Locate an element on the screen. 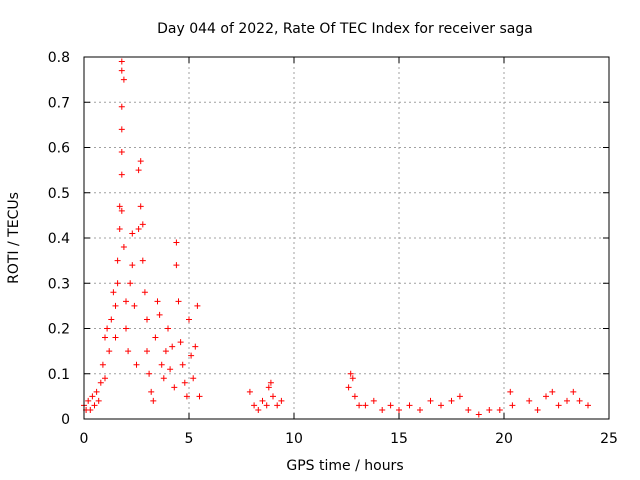  y-tick-label: 0.6 is located at coordinates (59, 149).